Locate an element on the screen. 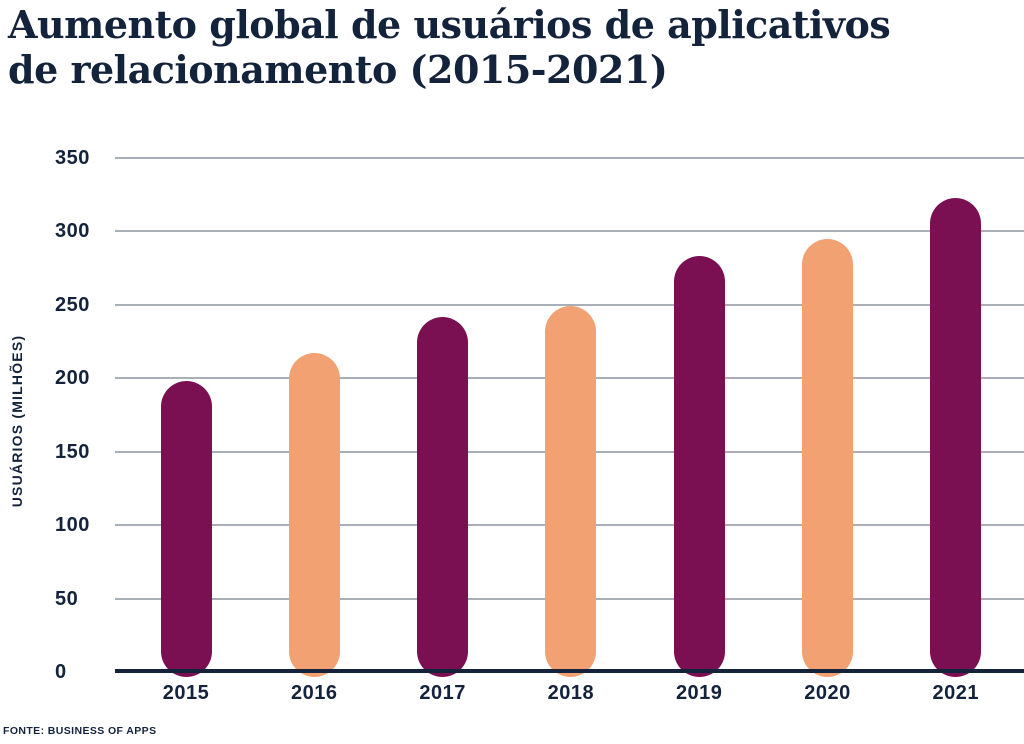 Image resolution: width=1024 pixels, height=744 pixels. x-tick-label-2015: 2015 is located at coordinates (186, 693).